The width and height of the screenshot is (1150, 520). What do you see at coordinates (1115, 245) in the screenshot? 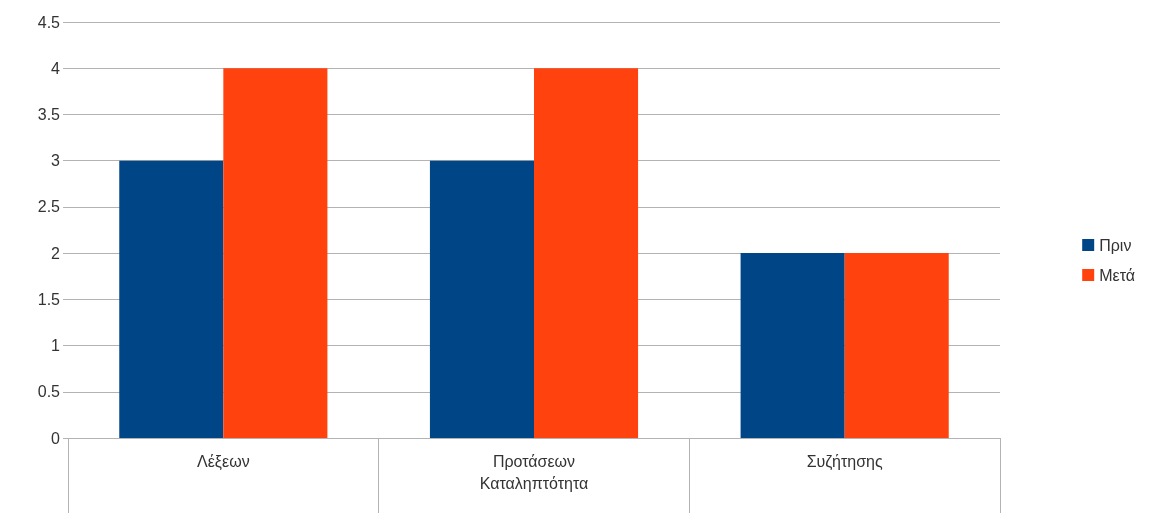
I see `legend-label: Πριν` at bounding box center [1115, 245].